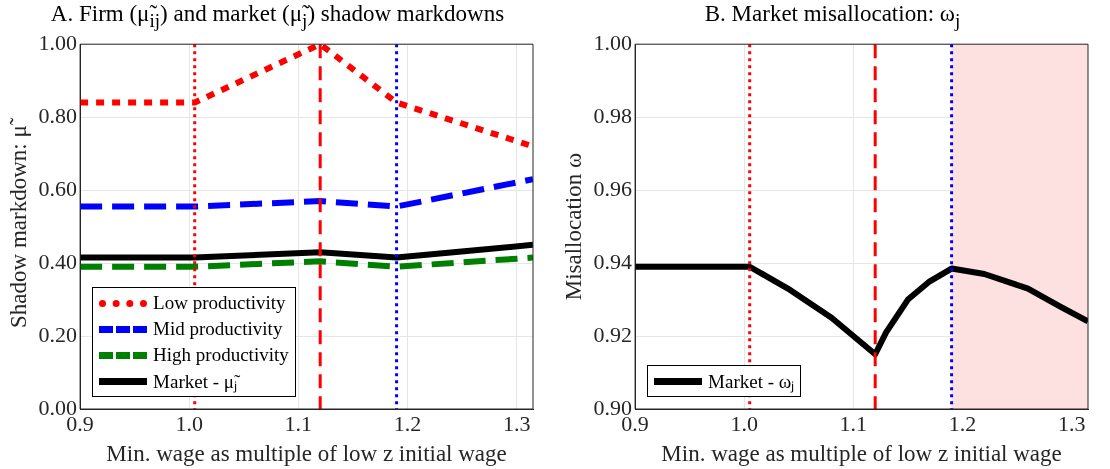 This screenshot has height=469, width=1110. I want to click on legend-label: Mid productivity, so click(218, 329).